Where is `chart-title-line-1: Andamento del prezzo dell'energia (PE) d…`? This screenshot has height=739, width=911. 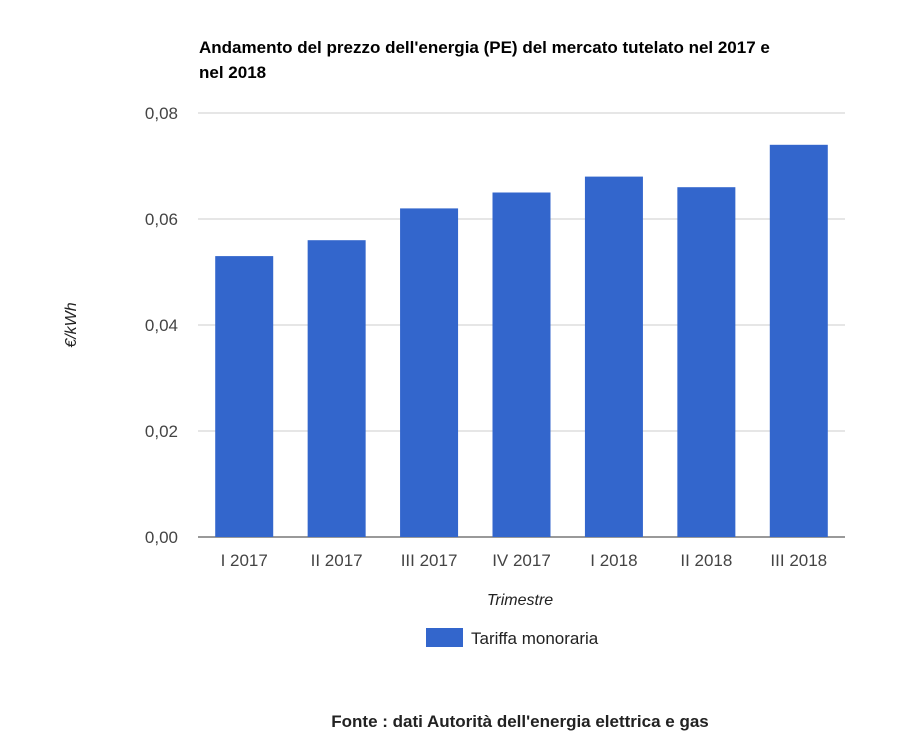 chart-title-line-1: Andamento del prezzo dell'energia (PE) d… is located at coordinates (484, 47).